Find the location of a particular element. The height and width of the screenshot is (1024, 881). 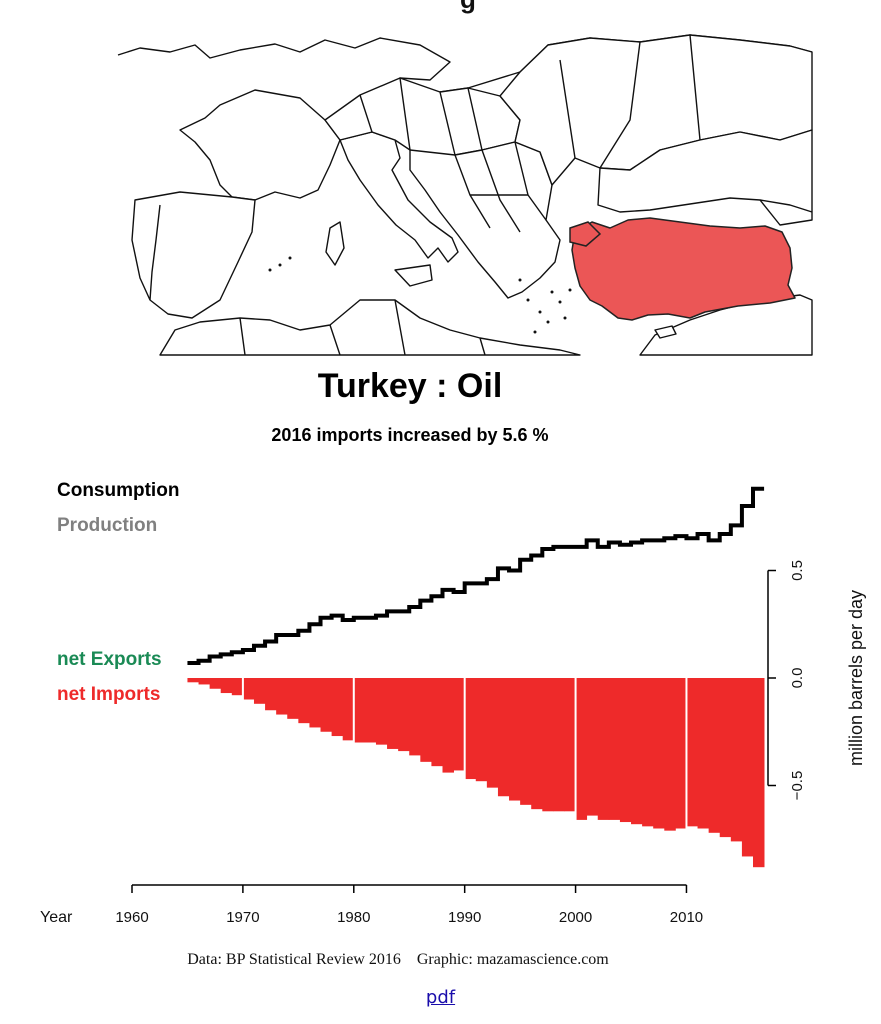

import-bar-1996 is located at coordinates (537, 744).